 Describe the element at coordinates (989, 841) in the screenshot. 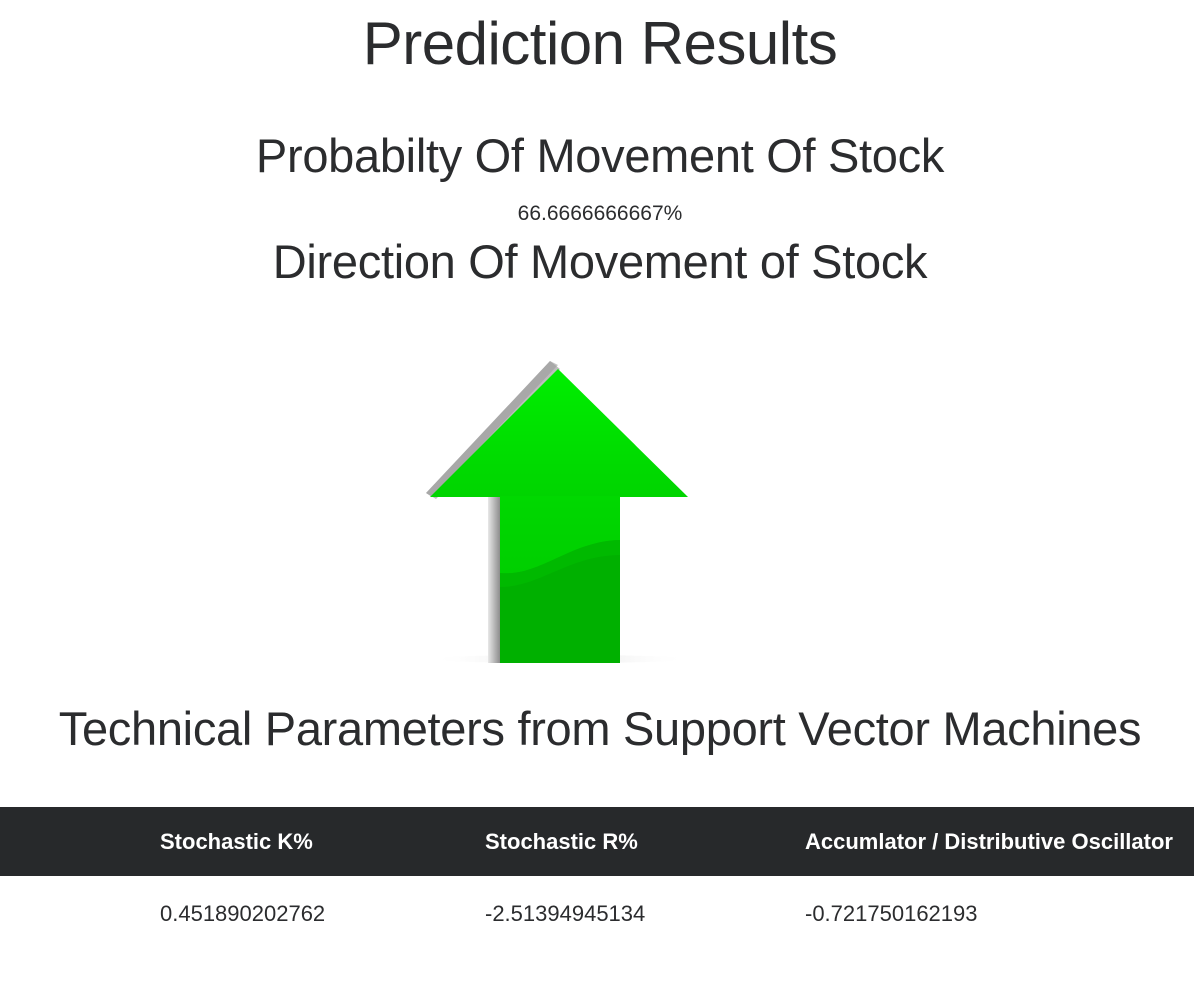

I see `table-header-ad-oscillator: Accumlator / Distributive Oscillator` at that location.